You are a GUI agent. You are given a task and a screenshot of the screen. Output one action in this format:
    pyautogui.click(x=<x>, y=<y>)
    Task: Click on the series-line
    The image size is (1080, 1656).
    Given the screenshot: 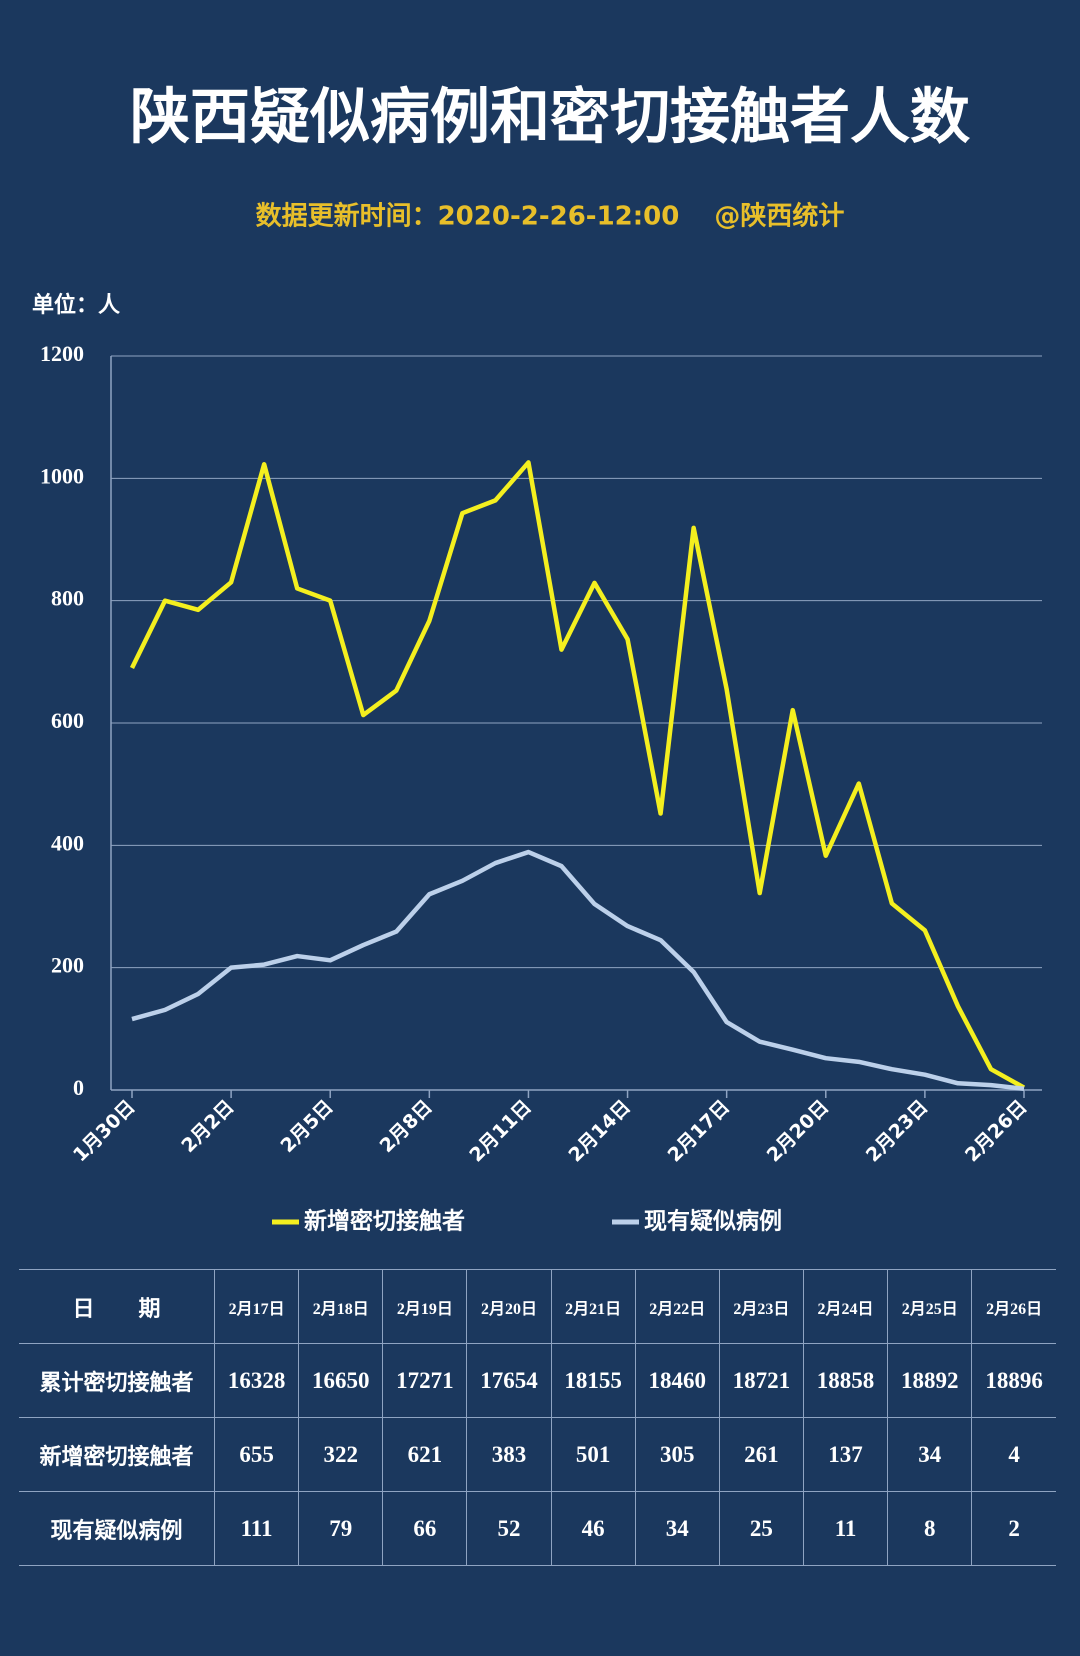 What is the action you would take?
    pyautogui.click(x=578, y=970)
    